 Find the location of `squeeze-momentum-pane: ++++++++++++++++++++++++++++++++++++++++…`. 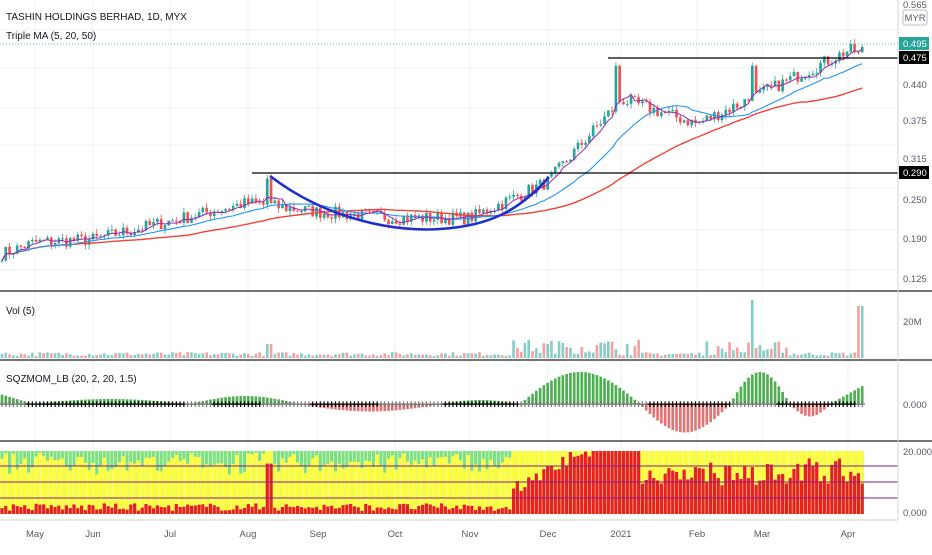

squeeze-momentum-pane: ++++++++++++++++++++++++++++++++++++++++… is located at coordinates (432, 402).